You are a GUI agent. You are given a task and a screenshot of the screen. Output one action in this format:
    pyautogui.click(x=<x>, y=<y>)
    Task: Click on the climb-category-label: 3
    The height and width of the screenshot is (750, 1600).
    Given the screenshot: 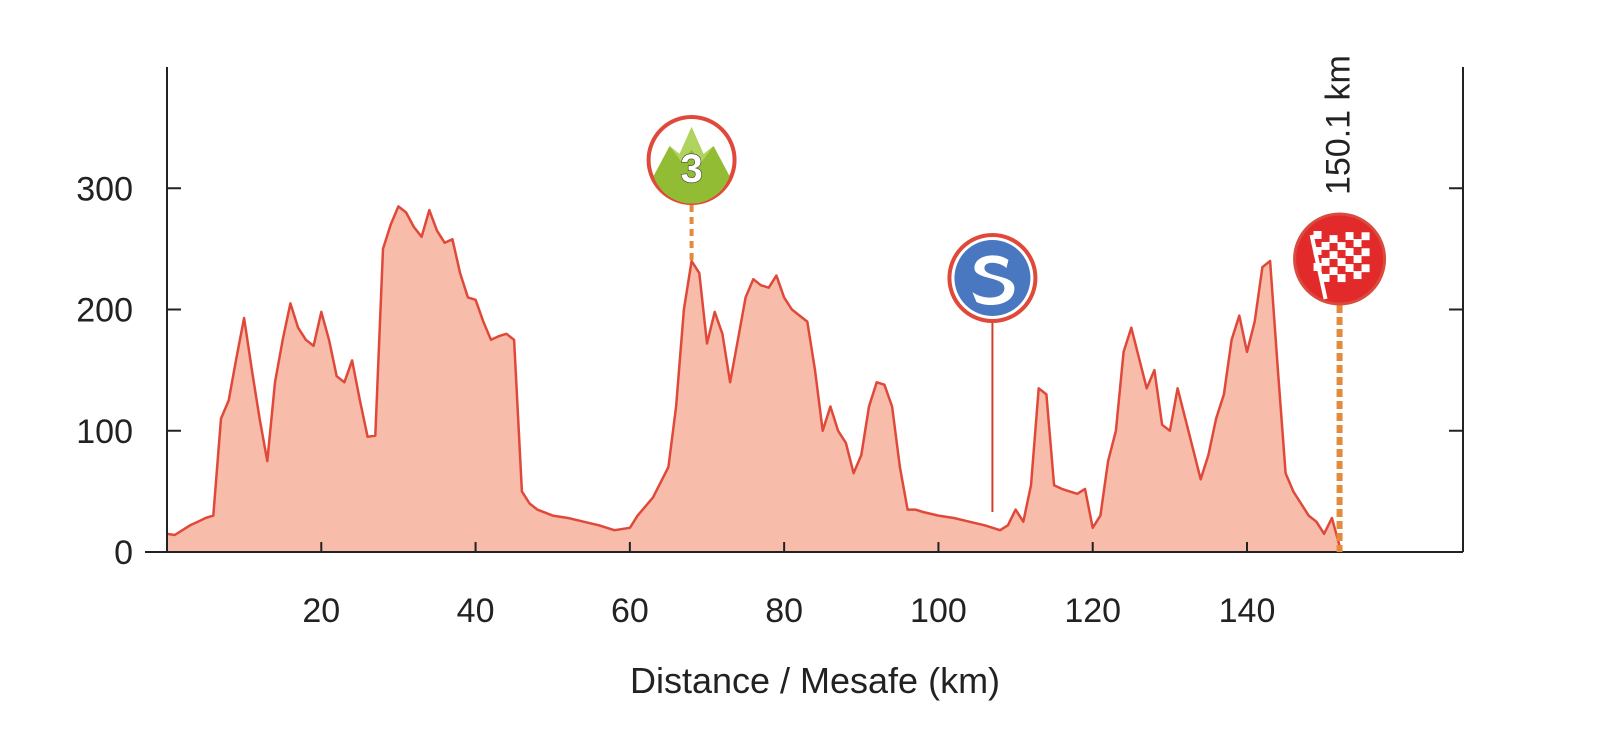 What is the action you would take?
    pyautogui.click(x=691, y=169)
    